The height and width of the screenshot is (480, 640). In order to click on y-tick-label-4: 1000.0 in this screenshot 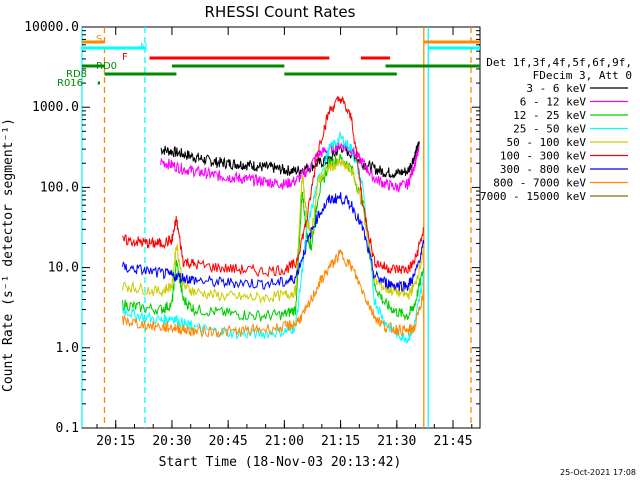, I will do `click(55, 107)`.